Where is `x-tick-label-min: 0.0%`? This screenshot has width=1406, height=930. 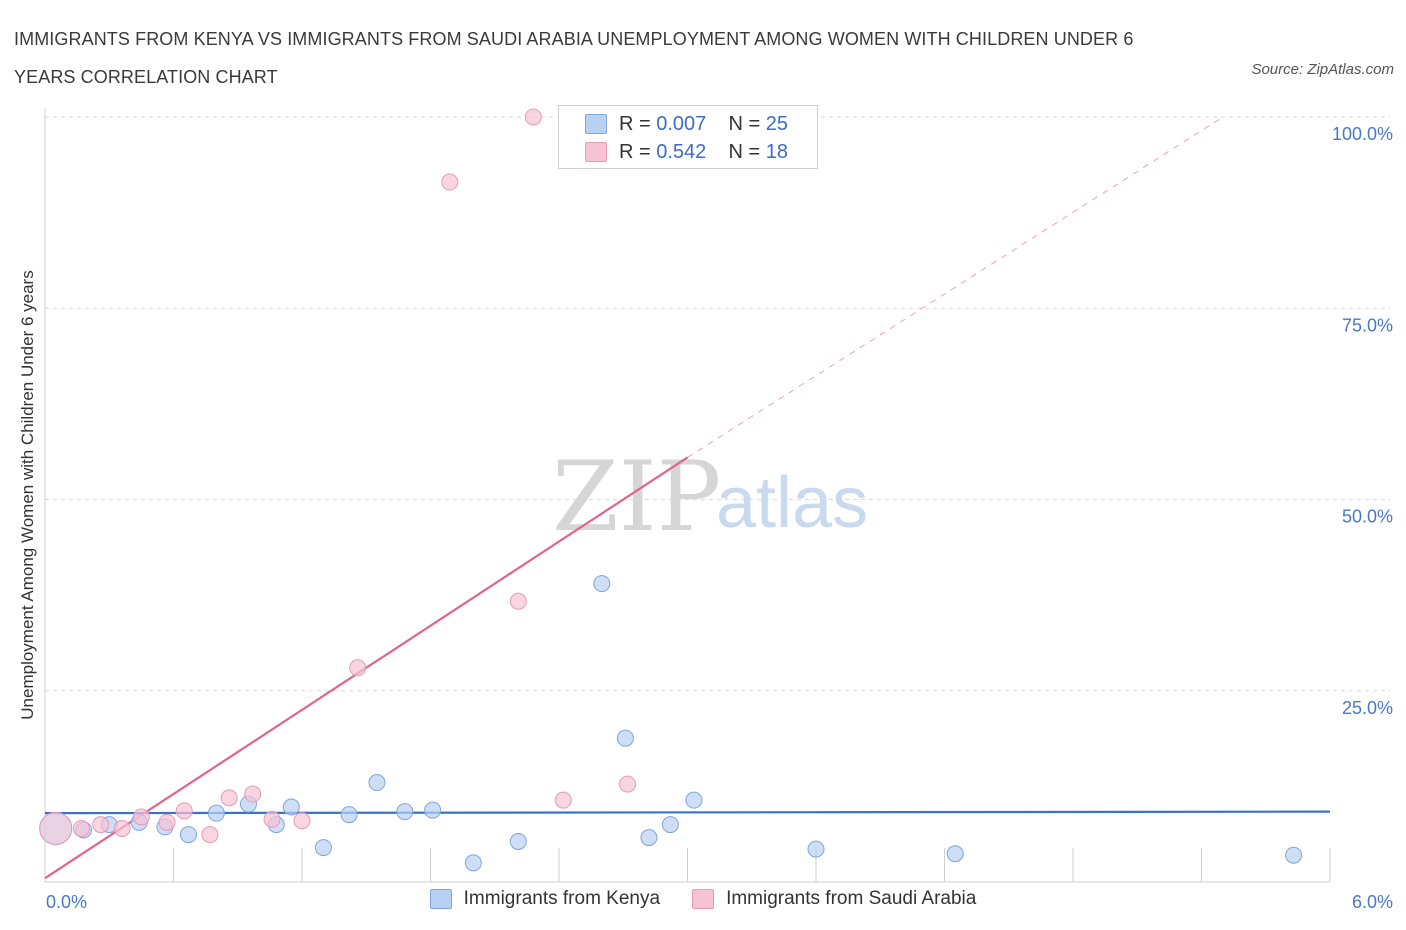 x-tick-label-min: 0.0% is located at coordinates (66, 902).